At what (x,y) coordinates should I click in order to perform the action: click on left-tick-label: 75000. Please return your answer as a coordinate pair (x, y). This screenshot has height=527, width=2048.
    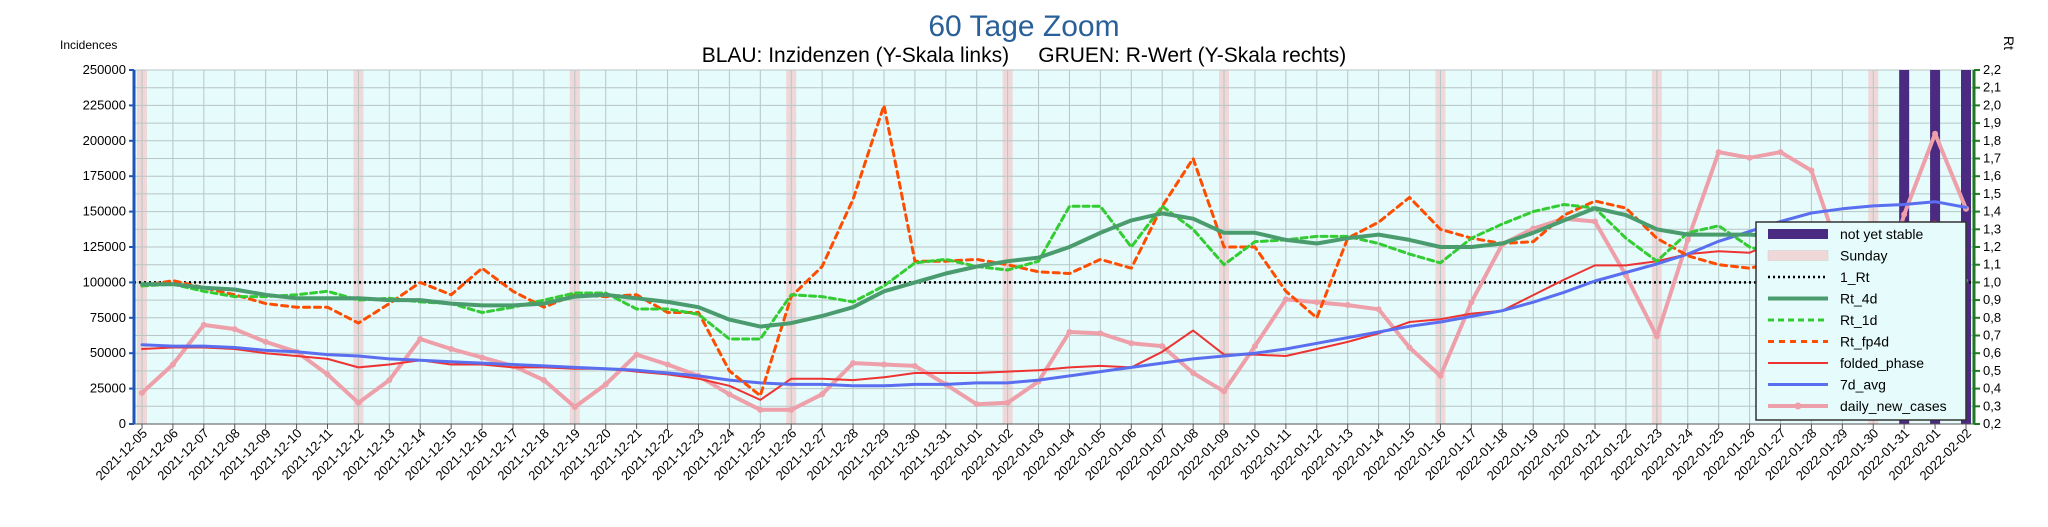
    Looking at the image, I should click on (108, 317).